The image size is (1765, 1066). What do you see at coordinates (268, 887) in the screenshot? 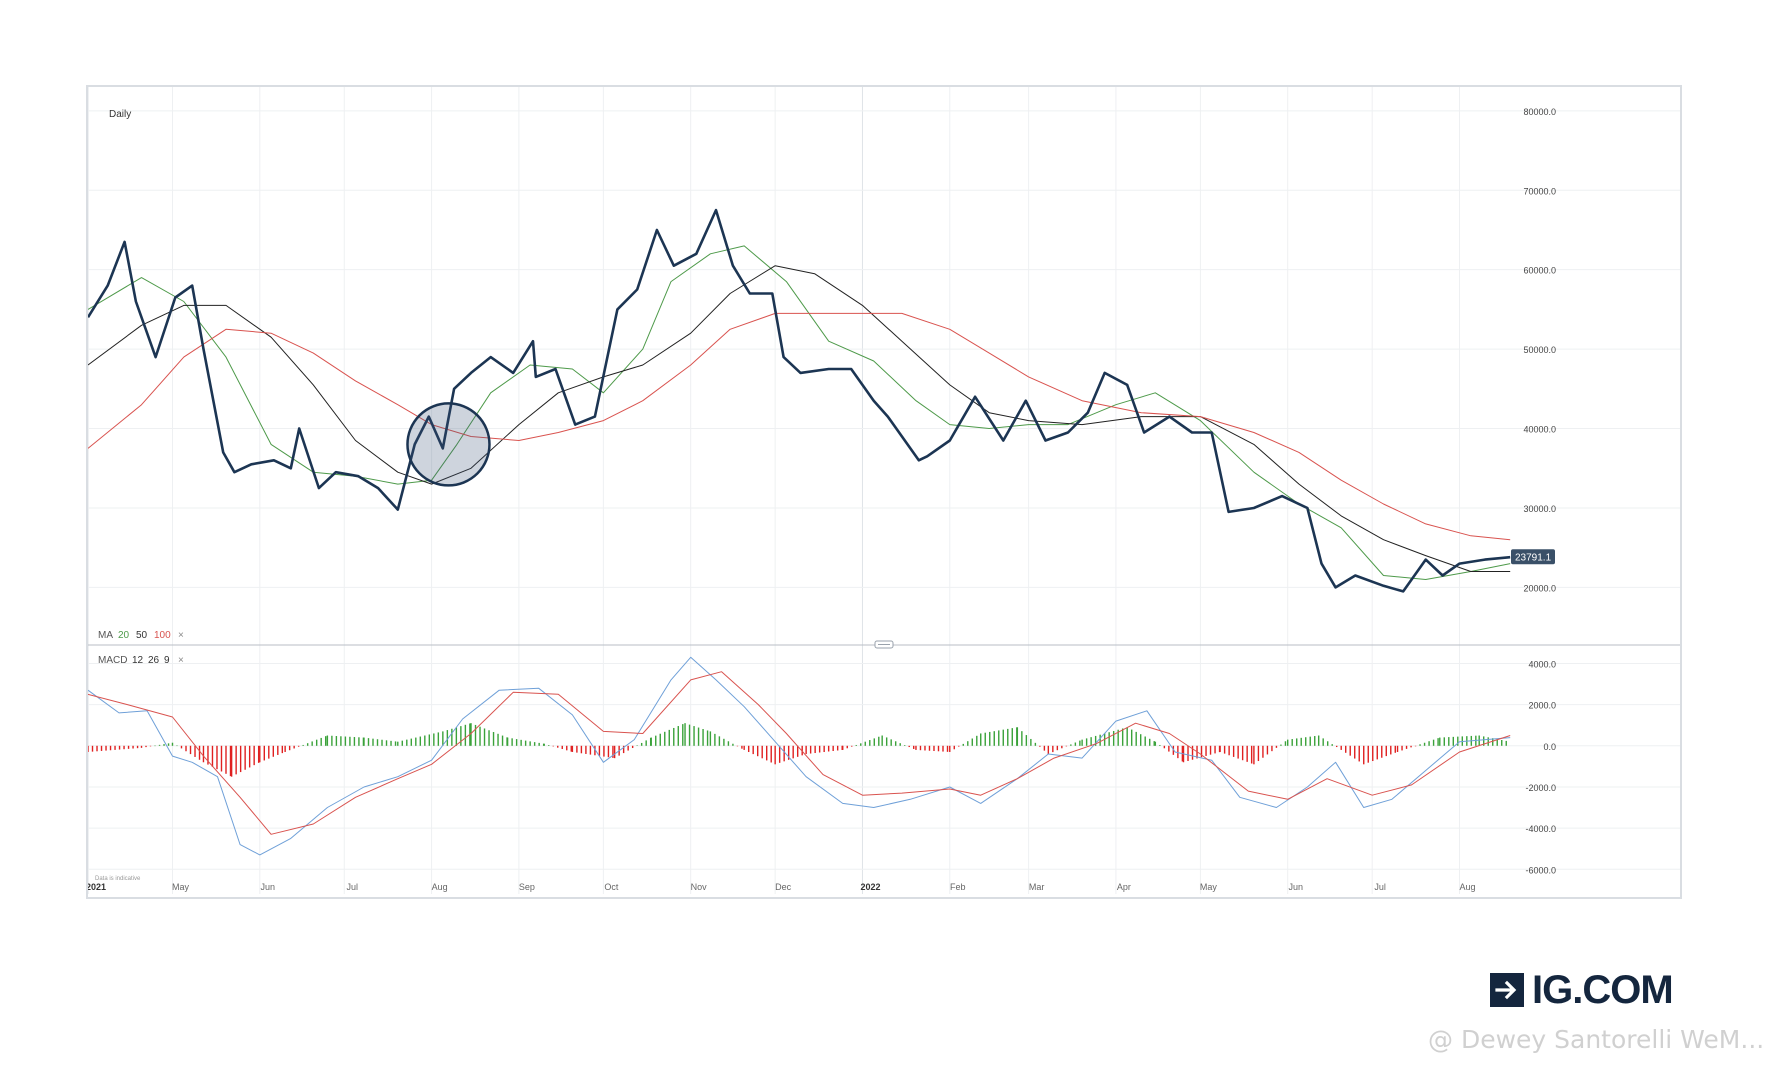
I see `x-tick-label: Jun` at bounding box center [268, 887].